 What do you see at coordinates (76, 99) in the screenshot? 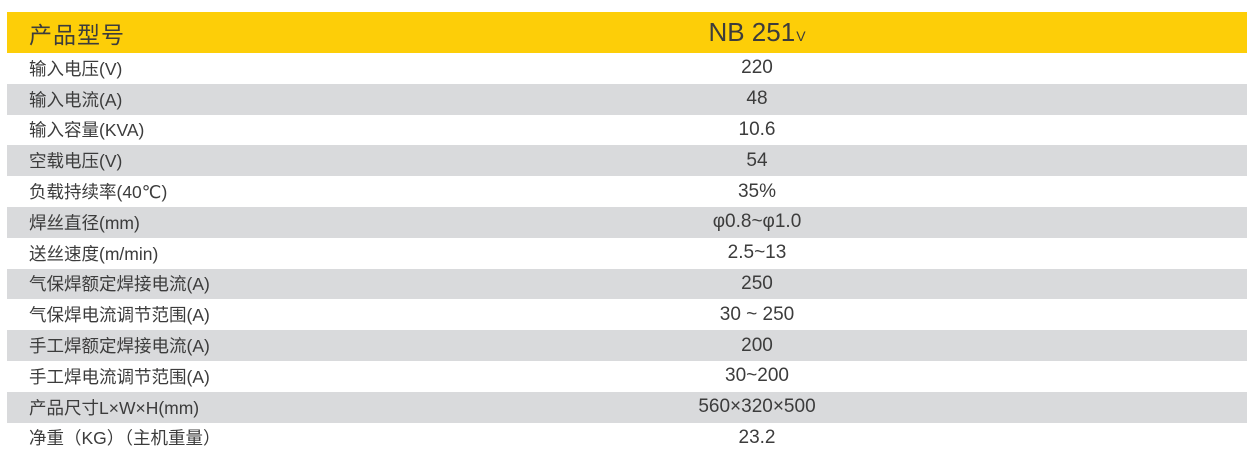
I see `row-label: 输入电流(A)` at bounding box center [76, 99].